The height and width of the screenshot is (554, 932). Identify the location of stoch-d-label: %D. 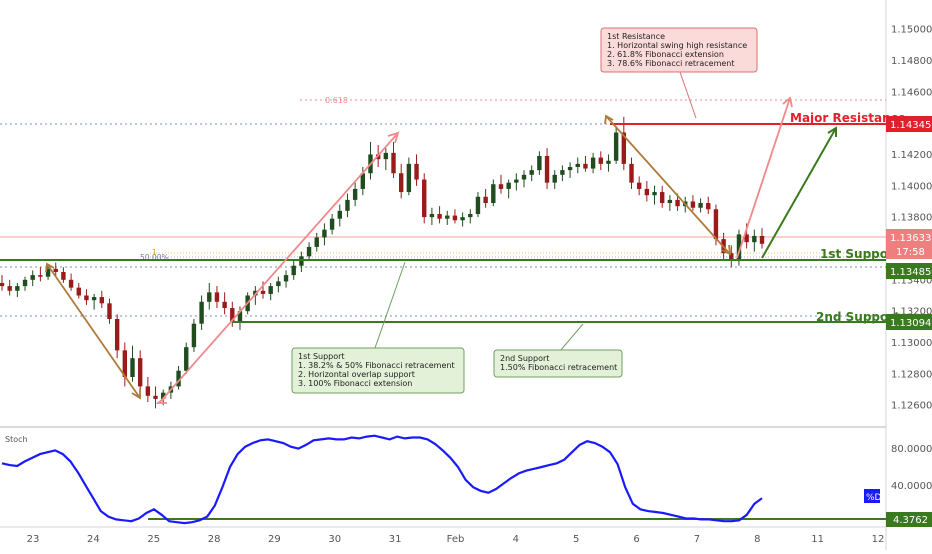
(874, 498).